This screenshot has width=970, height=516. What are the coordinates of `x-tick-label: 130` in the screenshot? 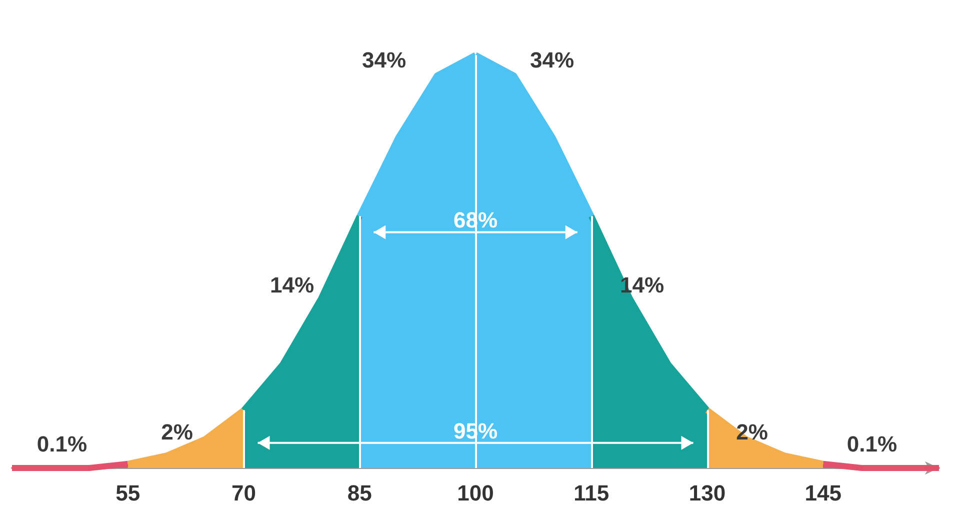 It's located at (707, 493).